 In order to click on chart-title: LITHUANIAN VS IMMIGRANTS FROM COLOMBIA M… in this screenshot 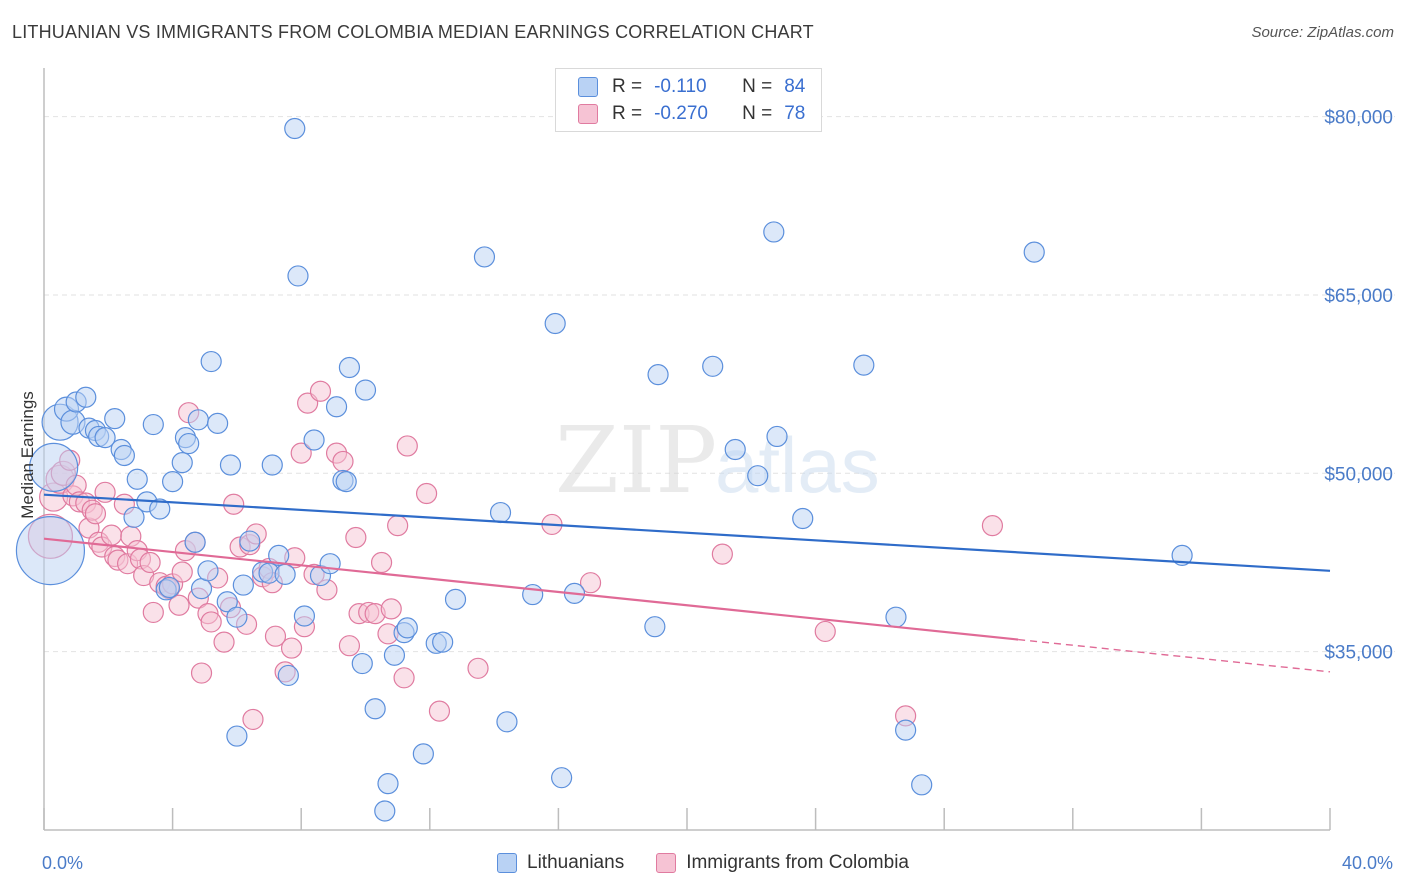, I will do `click(413, 32)`.